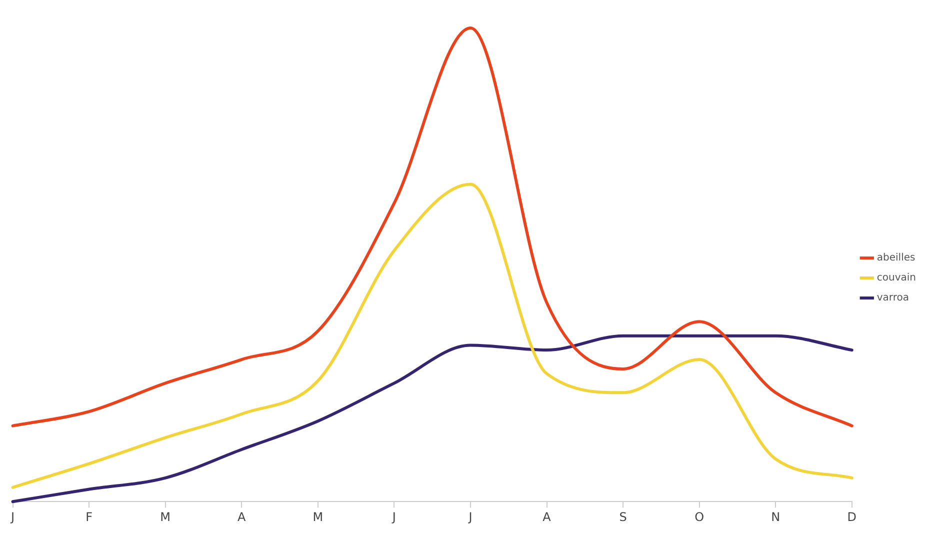  I want to click on x-tick-label: D, so click(852, 517).